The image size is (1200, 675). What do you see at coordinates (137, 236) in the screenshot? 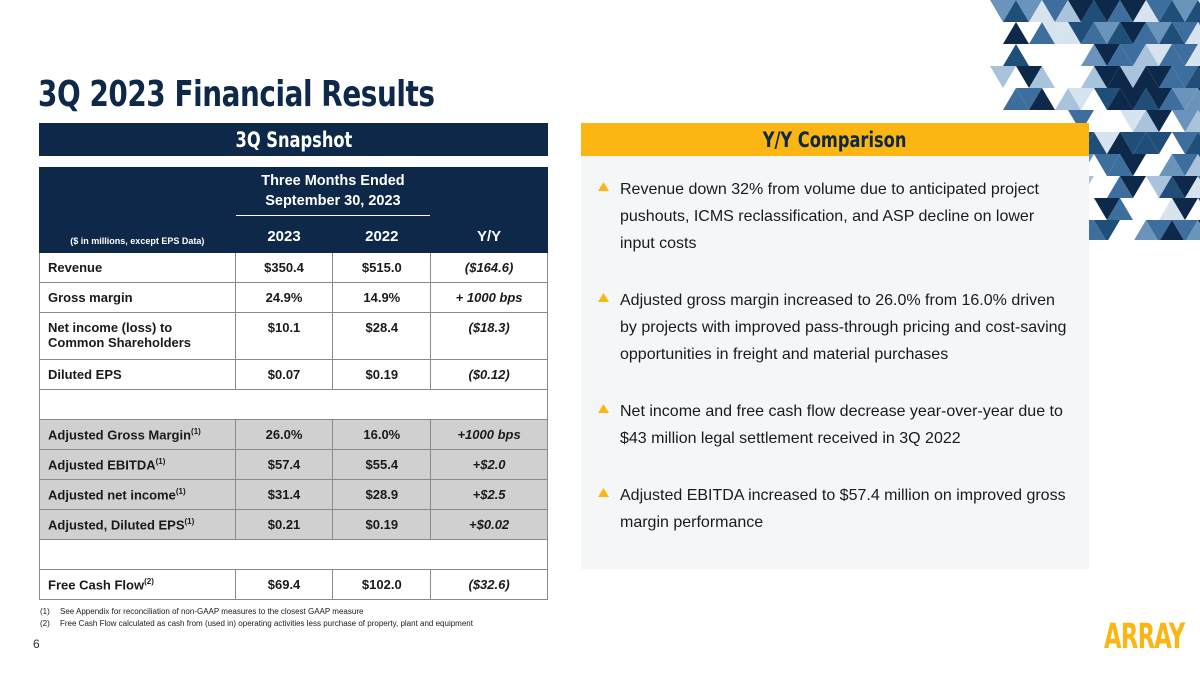
I see `units-note: ($ in millions, except EPS Data)` at bounding box center [137, 236].